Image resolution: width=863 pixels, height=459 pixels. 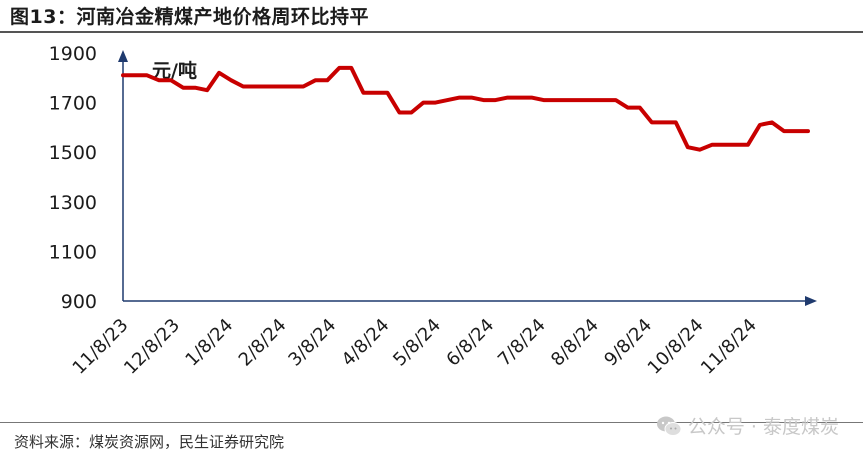 I want to click on watermark: 公众号 · 泰度煤炭, so click(x=747, y=425).